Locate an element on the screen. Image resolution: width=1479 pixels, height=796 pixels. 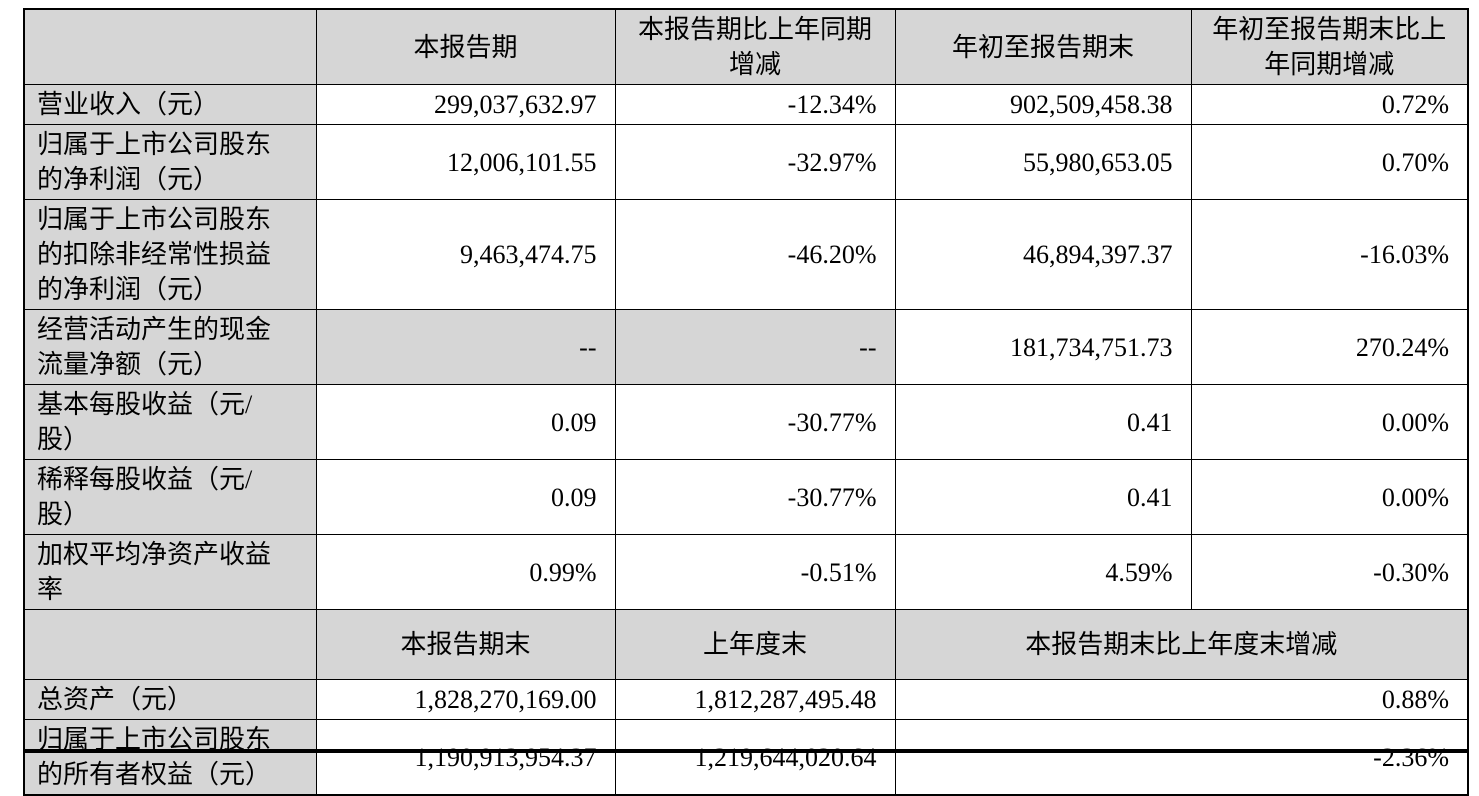
value-period: 9,463,474.75 is located at coordinates (465, 254).